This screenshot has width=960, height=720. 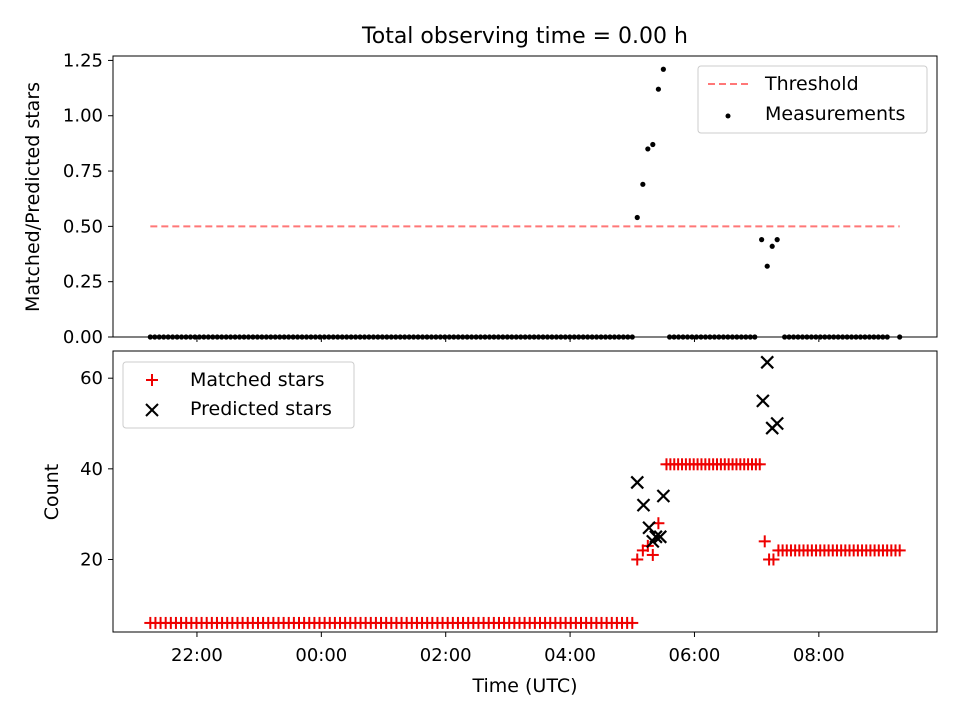 I want to click on legend-threshold-label: Threshold, so click(x=811, y=84).